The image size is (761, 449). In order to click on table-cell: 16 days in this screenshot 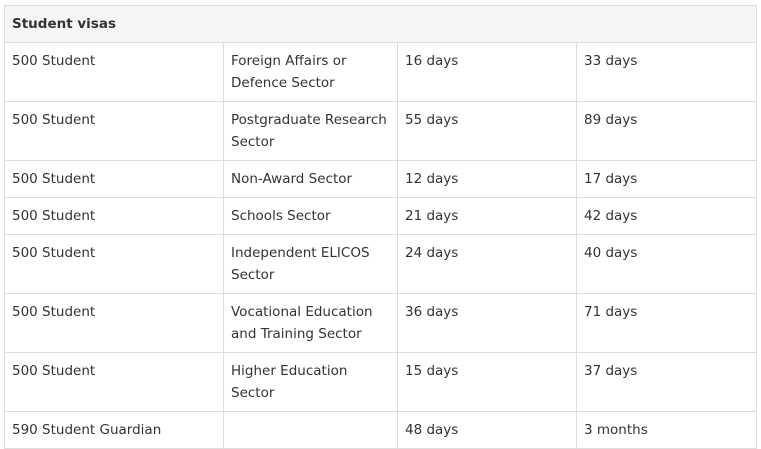, I will do `click(487, 72)`.